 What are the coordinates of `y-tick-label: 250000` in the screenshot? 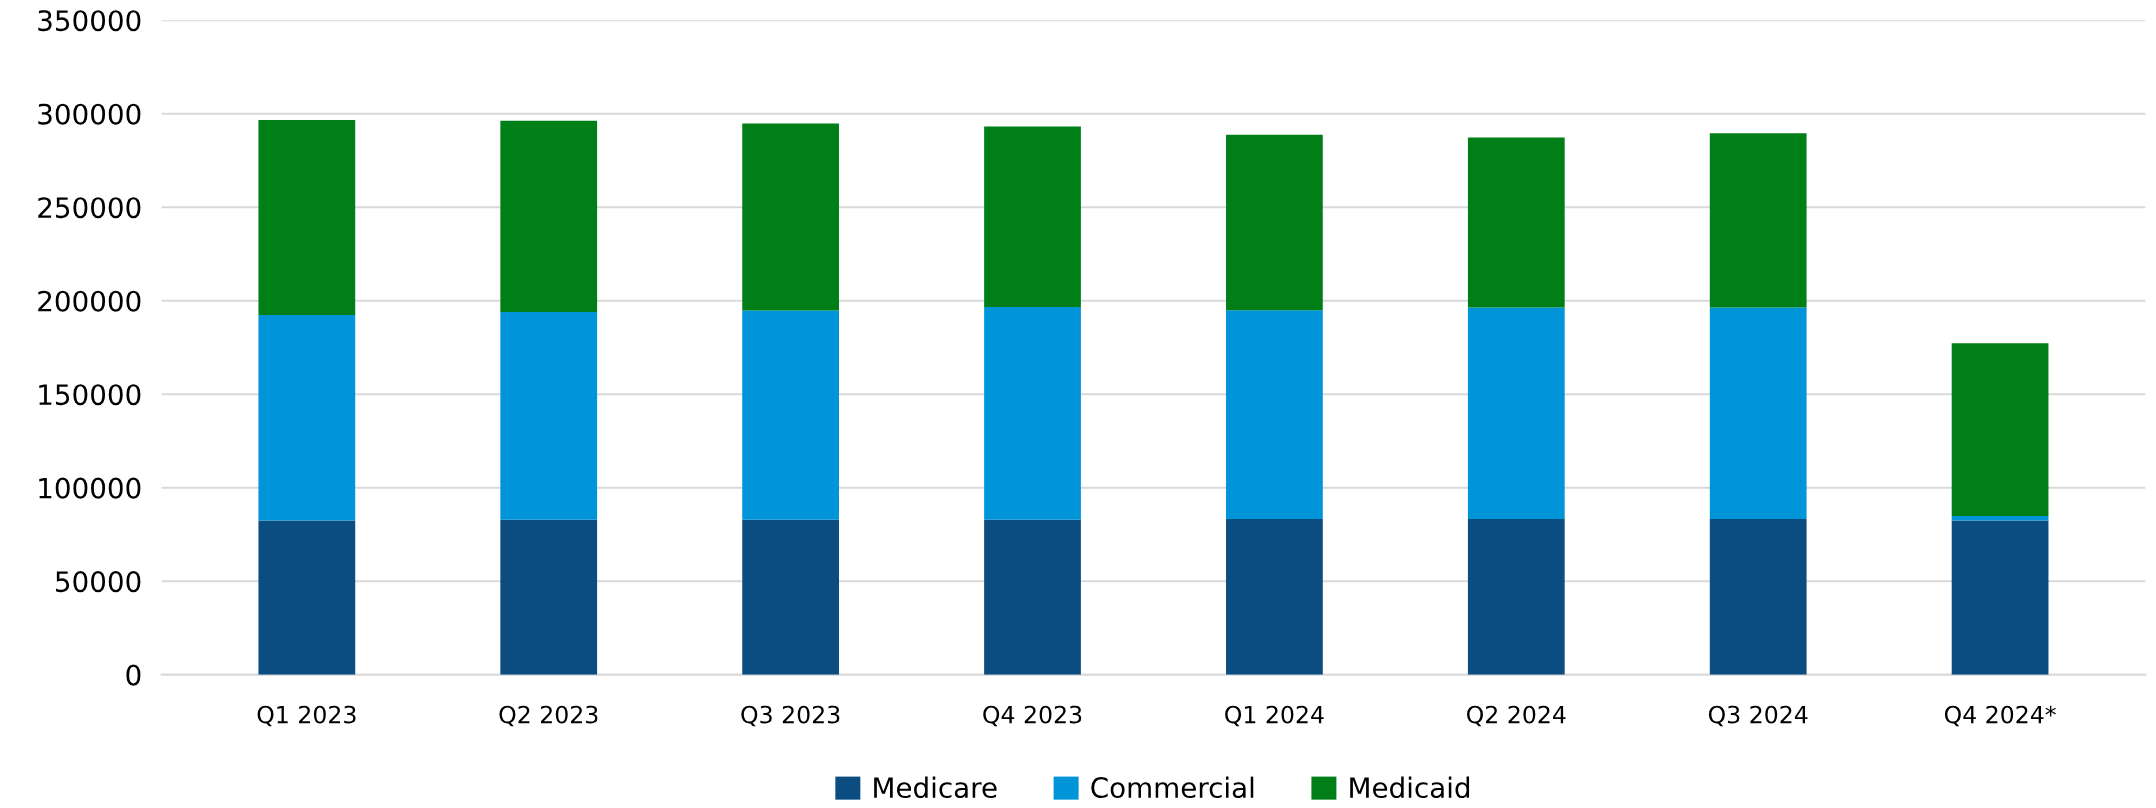 It's located at (89, 208).